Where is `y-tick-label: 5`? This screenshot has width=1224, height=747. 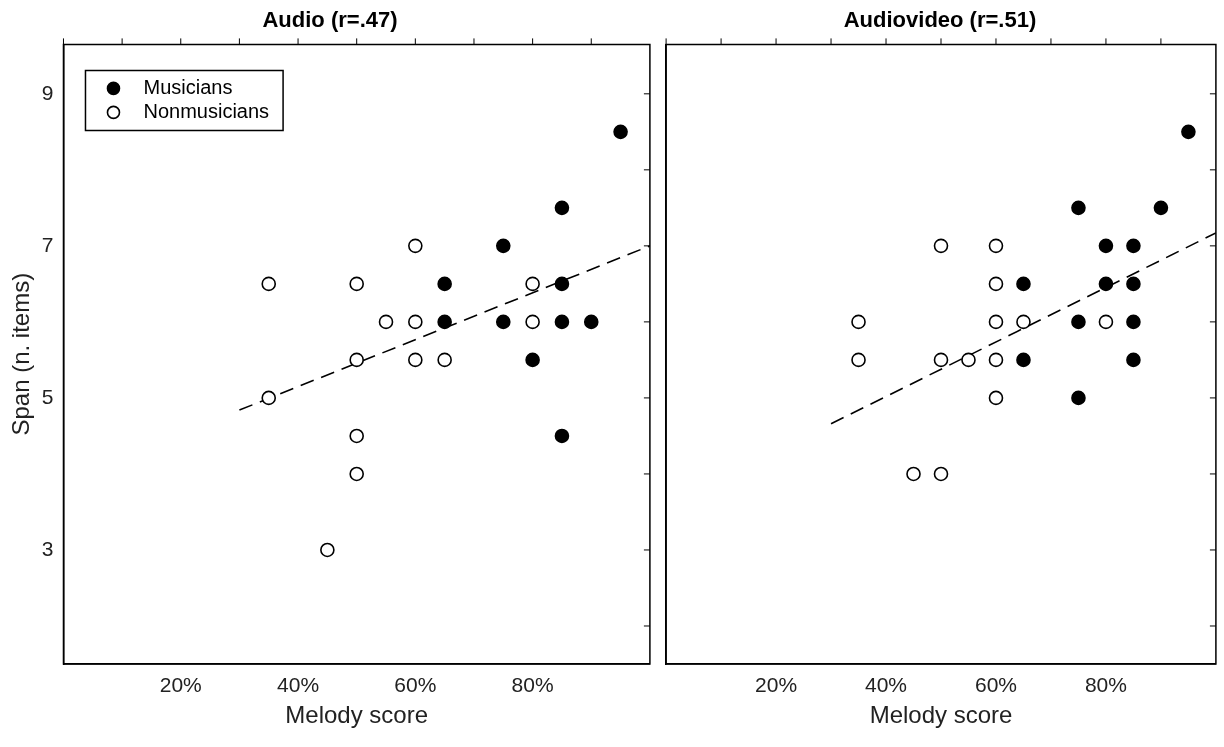
y-tick-label: 5 is located at coordinates (47, 396).